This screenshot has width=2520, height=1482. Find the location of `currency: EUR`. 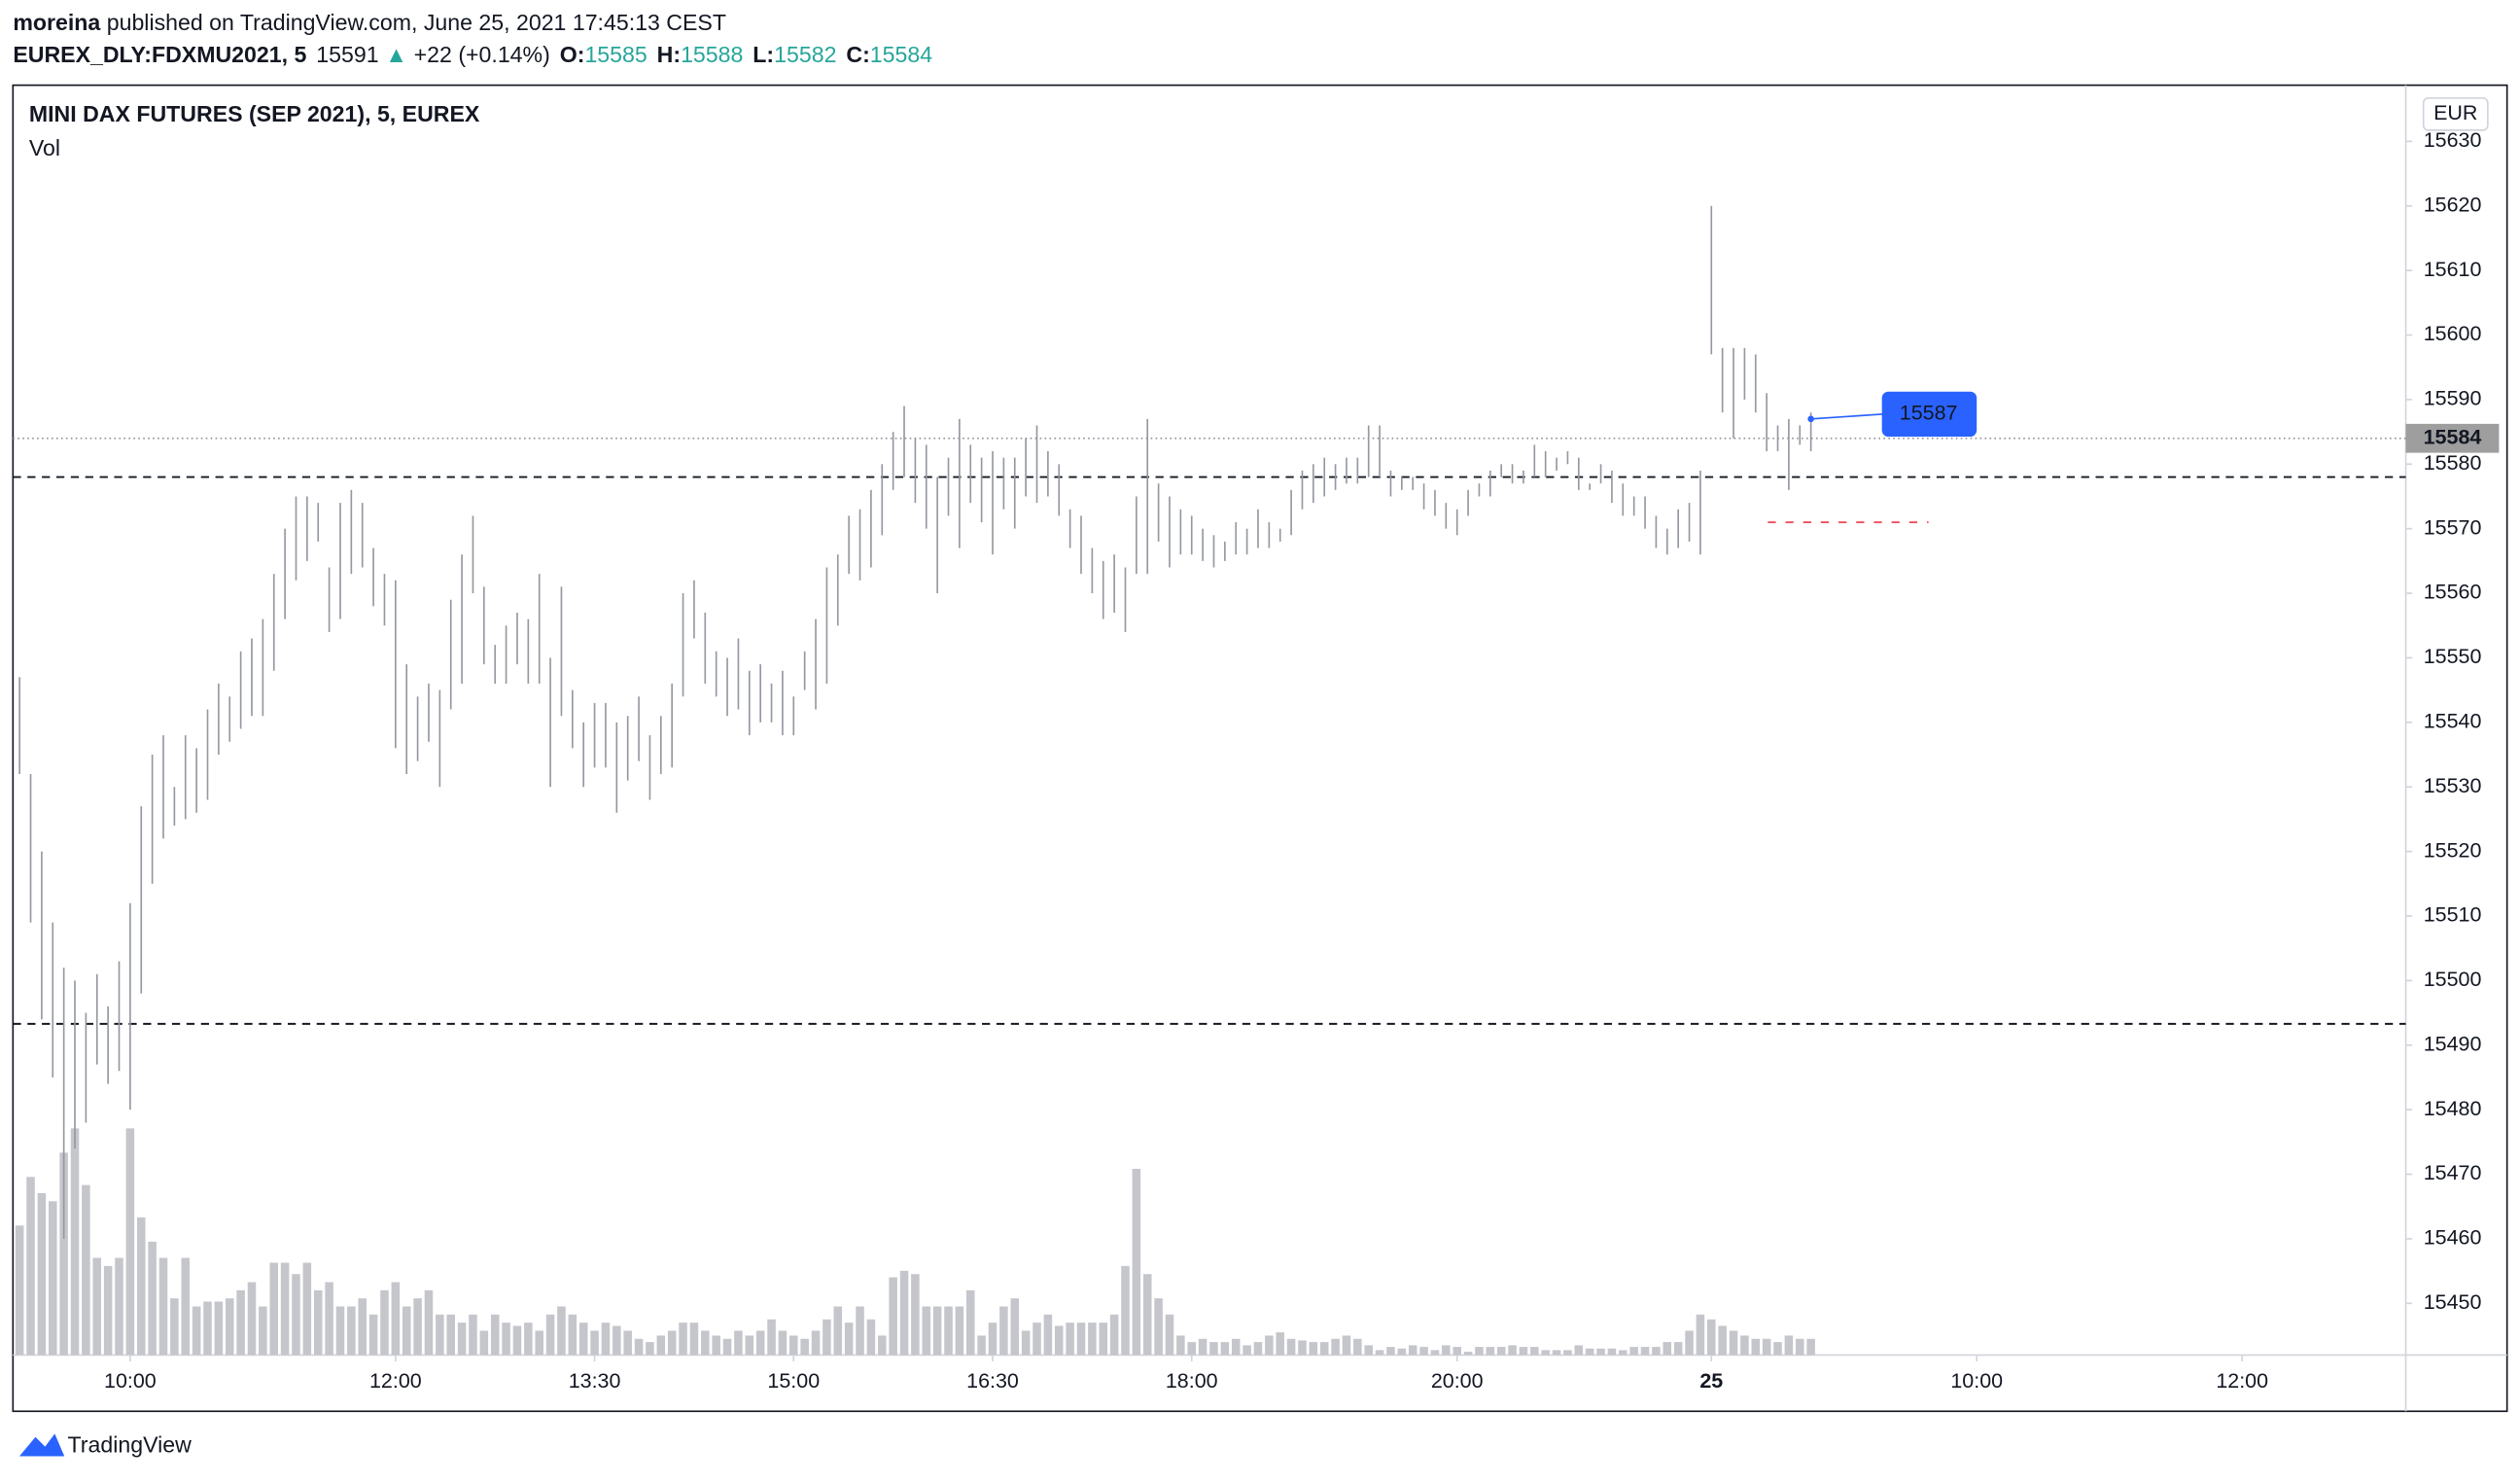

currency: EUR is located at coordinates (2455, 112).